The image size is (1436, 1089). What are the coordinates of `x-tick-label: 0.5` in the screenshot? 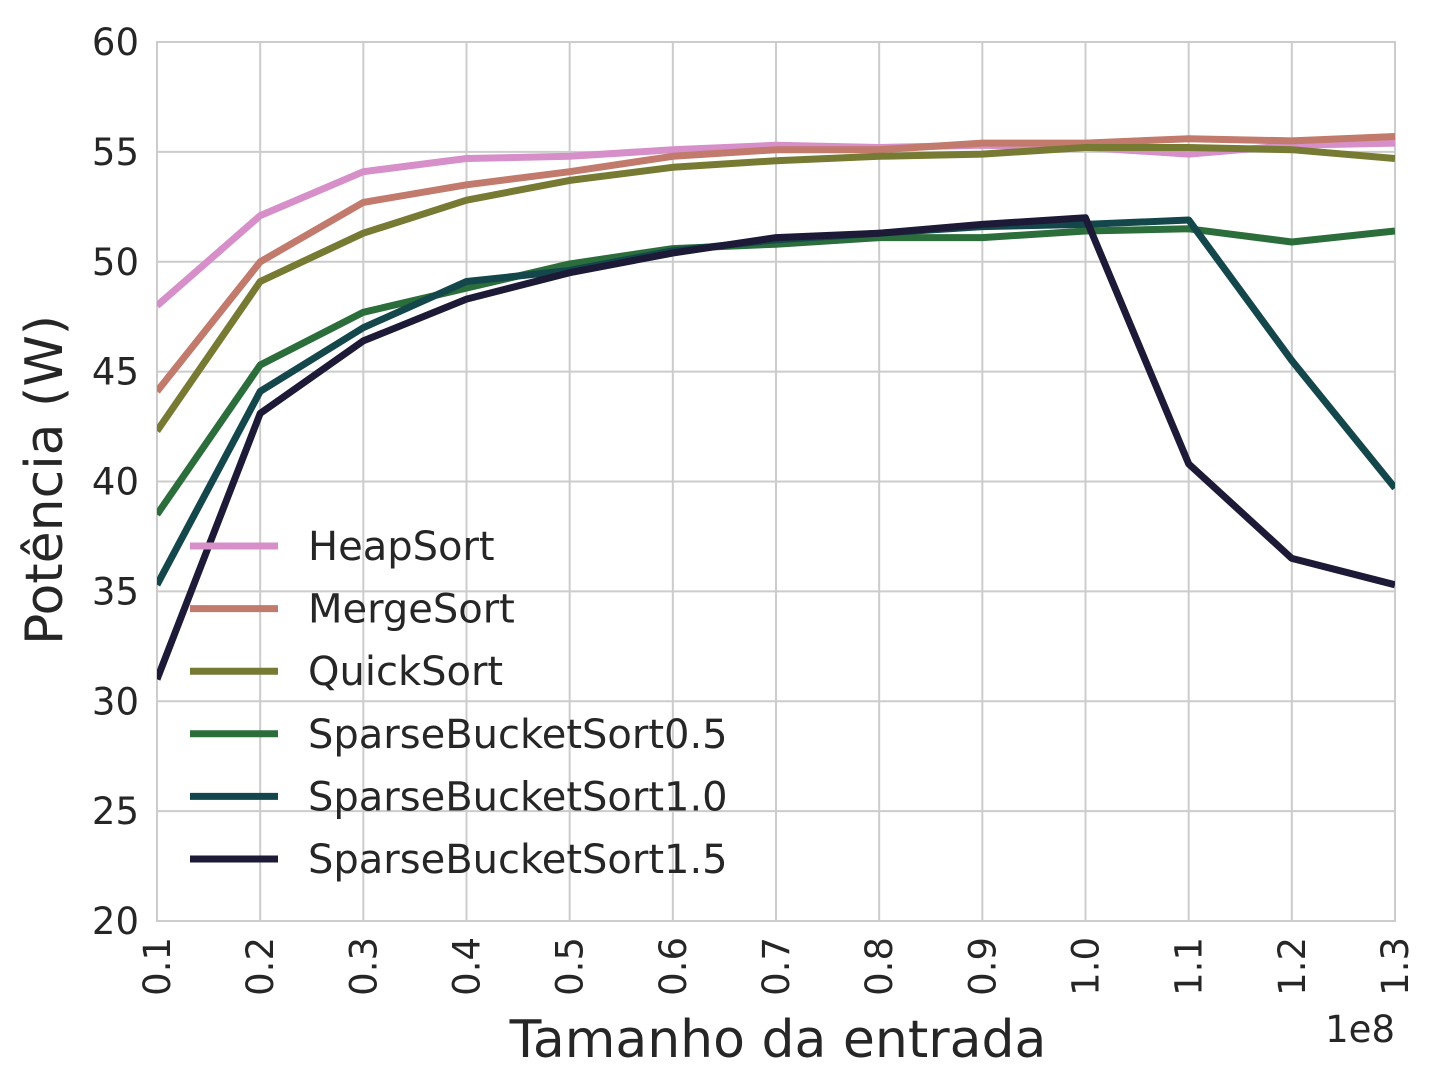 It's located at (570, 966).